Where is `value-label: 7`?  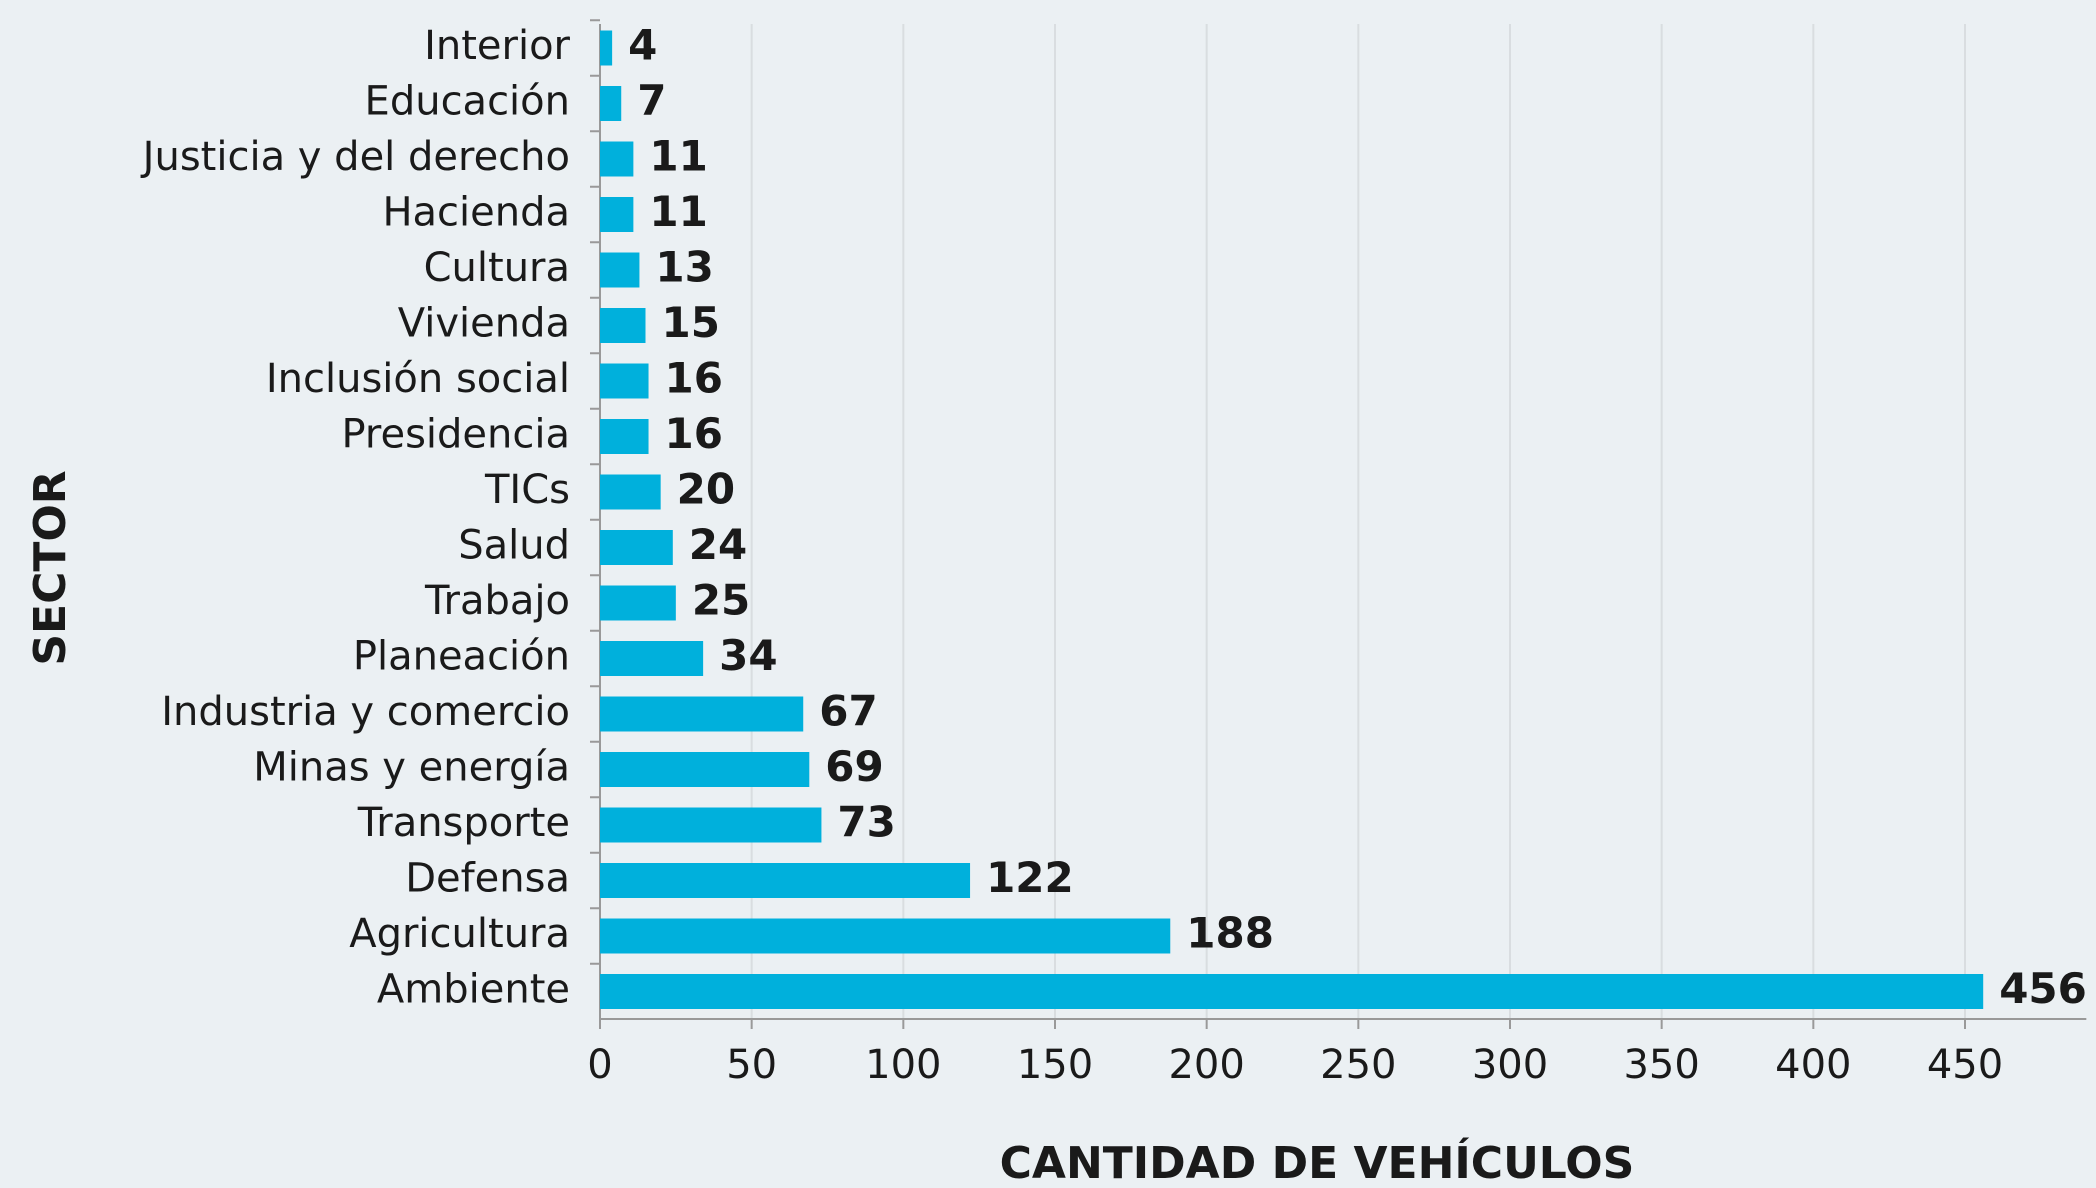
value-label: 7 is located at coordinates (651, 100).